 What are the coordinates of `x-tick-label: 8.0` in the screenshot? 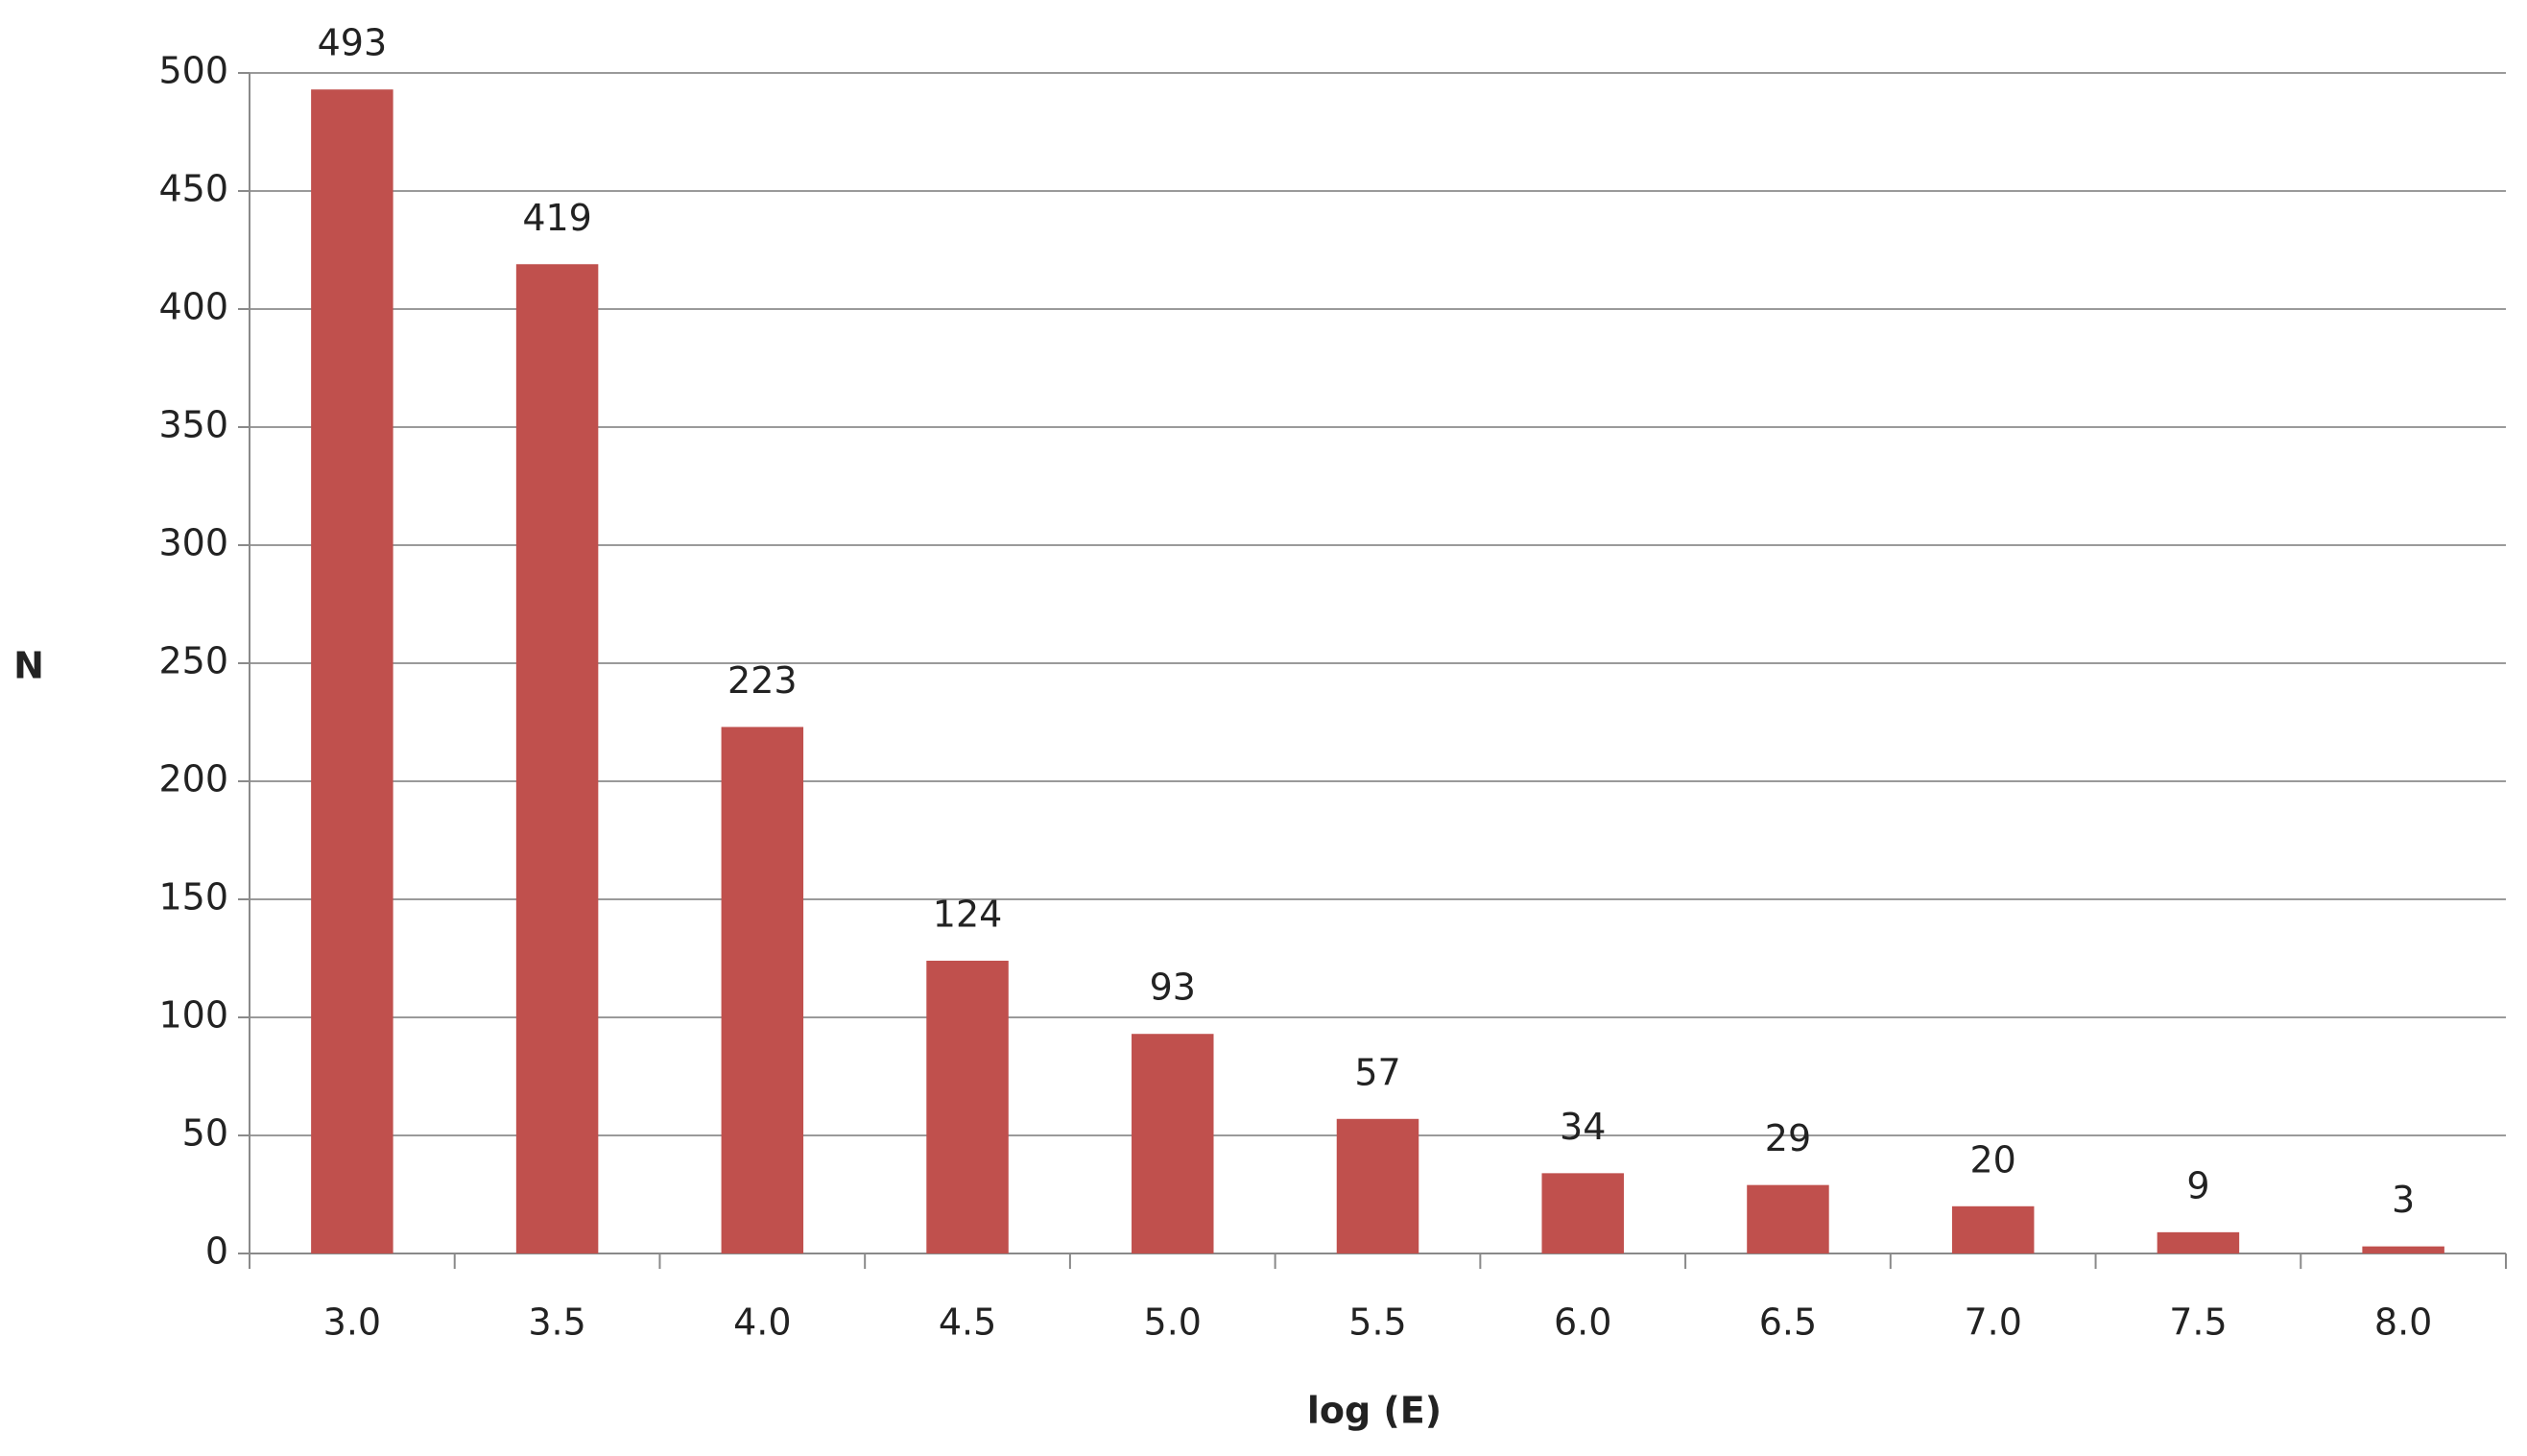 It's located at (2403, 1322).